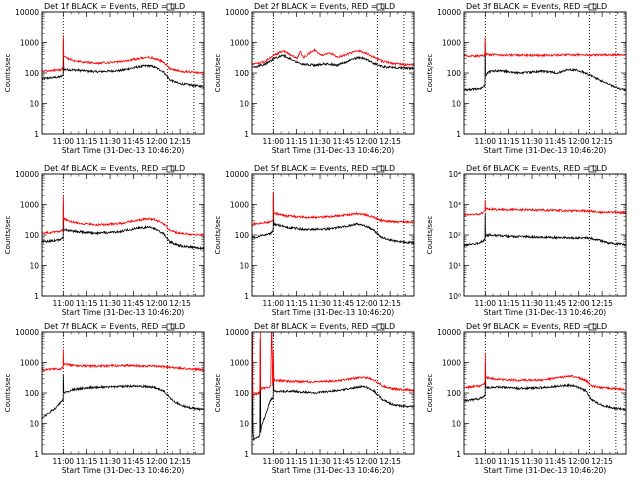 The height and width of the screenshot is (480, 640). What do you see at coordinates (454, 174) in the screenshot?
I see `y-tick-label: 10⁴` at bounding box center [454, 174].